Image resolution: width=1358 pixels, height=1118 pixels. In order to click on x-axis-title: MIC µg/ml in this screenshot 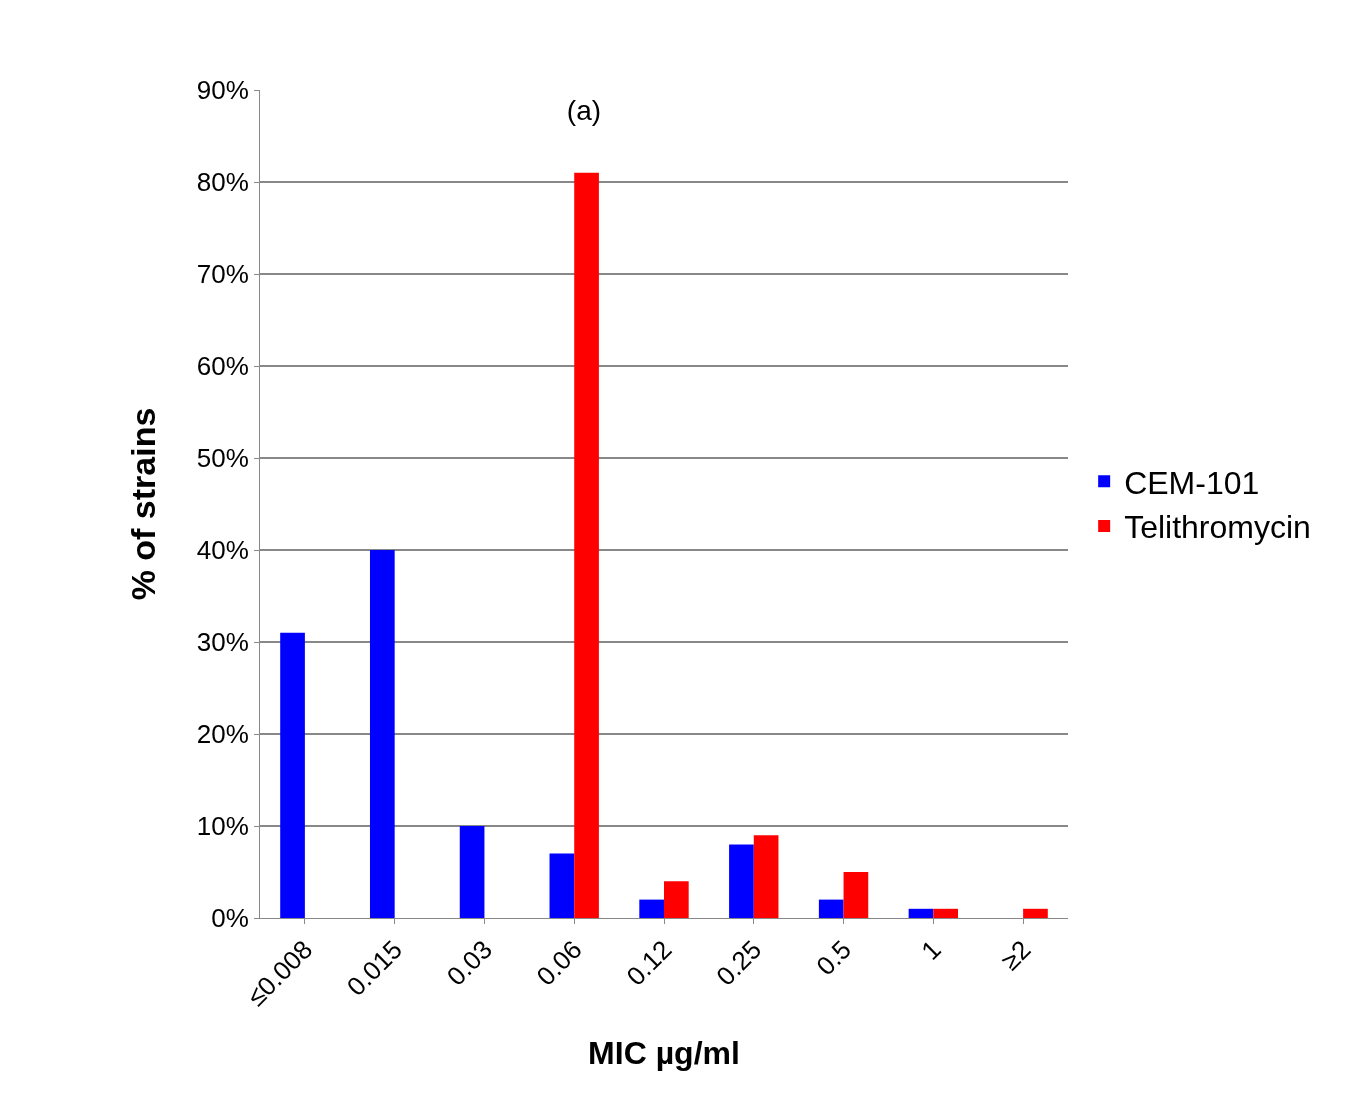, I will do `click(664, 1052)`.